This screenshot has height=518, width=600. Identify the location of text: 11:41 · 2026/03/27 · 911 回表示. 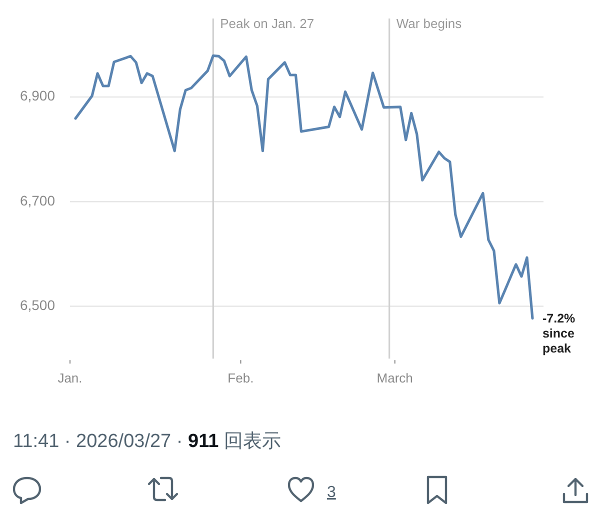
(147, 441).